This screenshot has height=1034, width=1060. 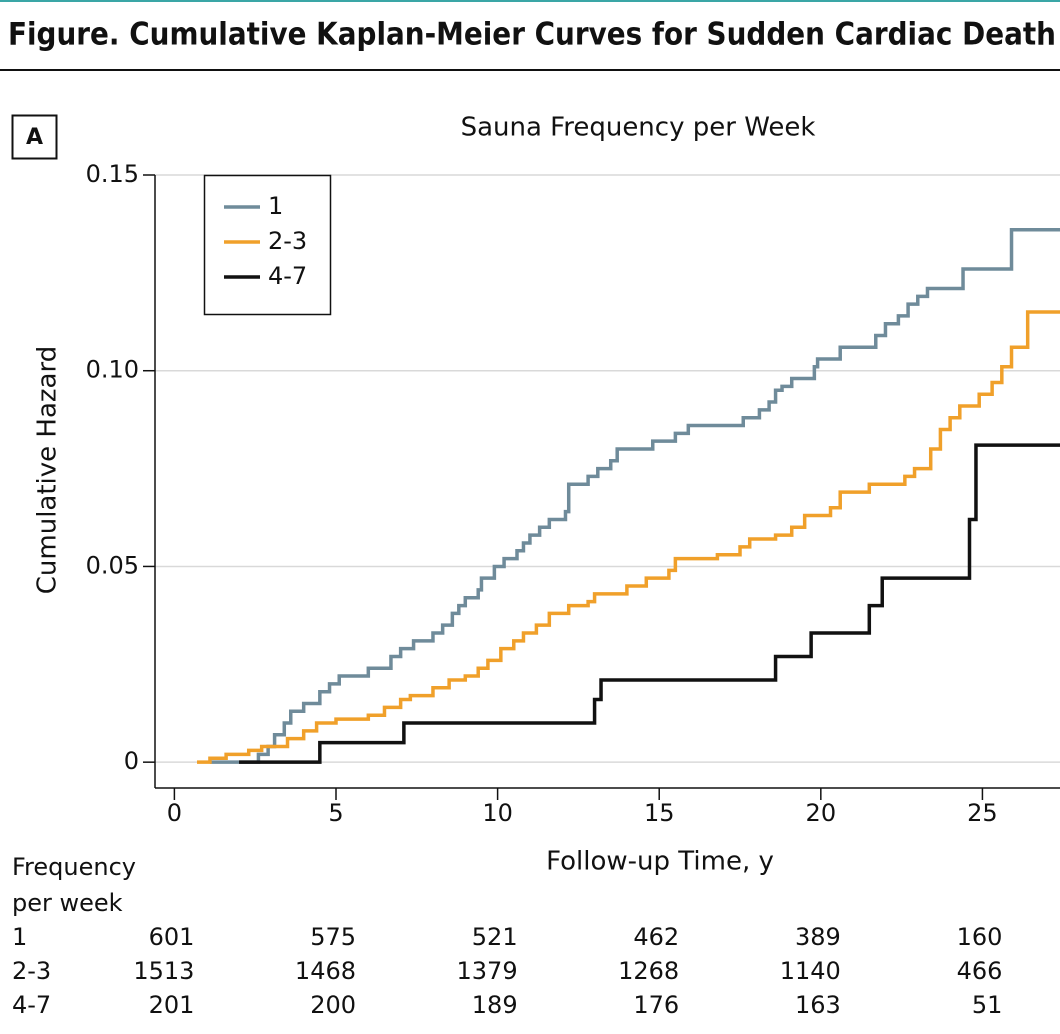 What do you see at coordinates (112, 565) in the screenshot?
I see `y-tick-label: 0.05` at bounding box center [112, 565].